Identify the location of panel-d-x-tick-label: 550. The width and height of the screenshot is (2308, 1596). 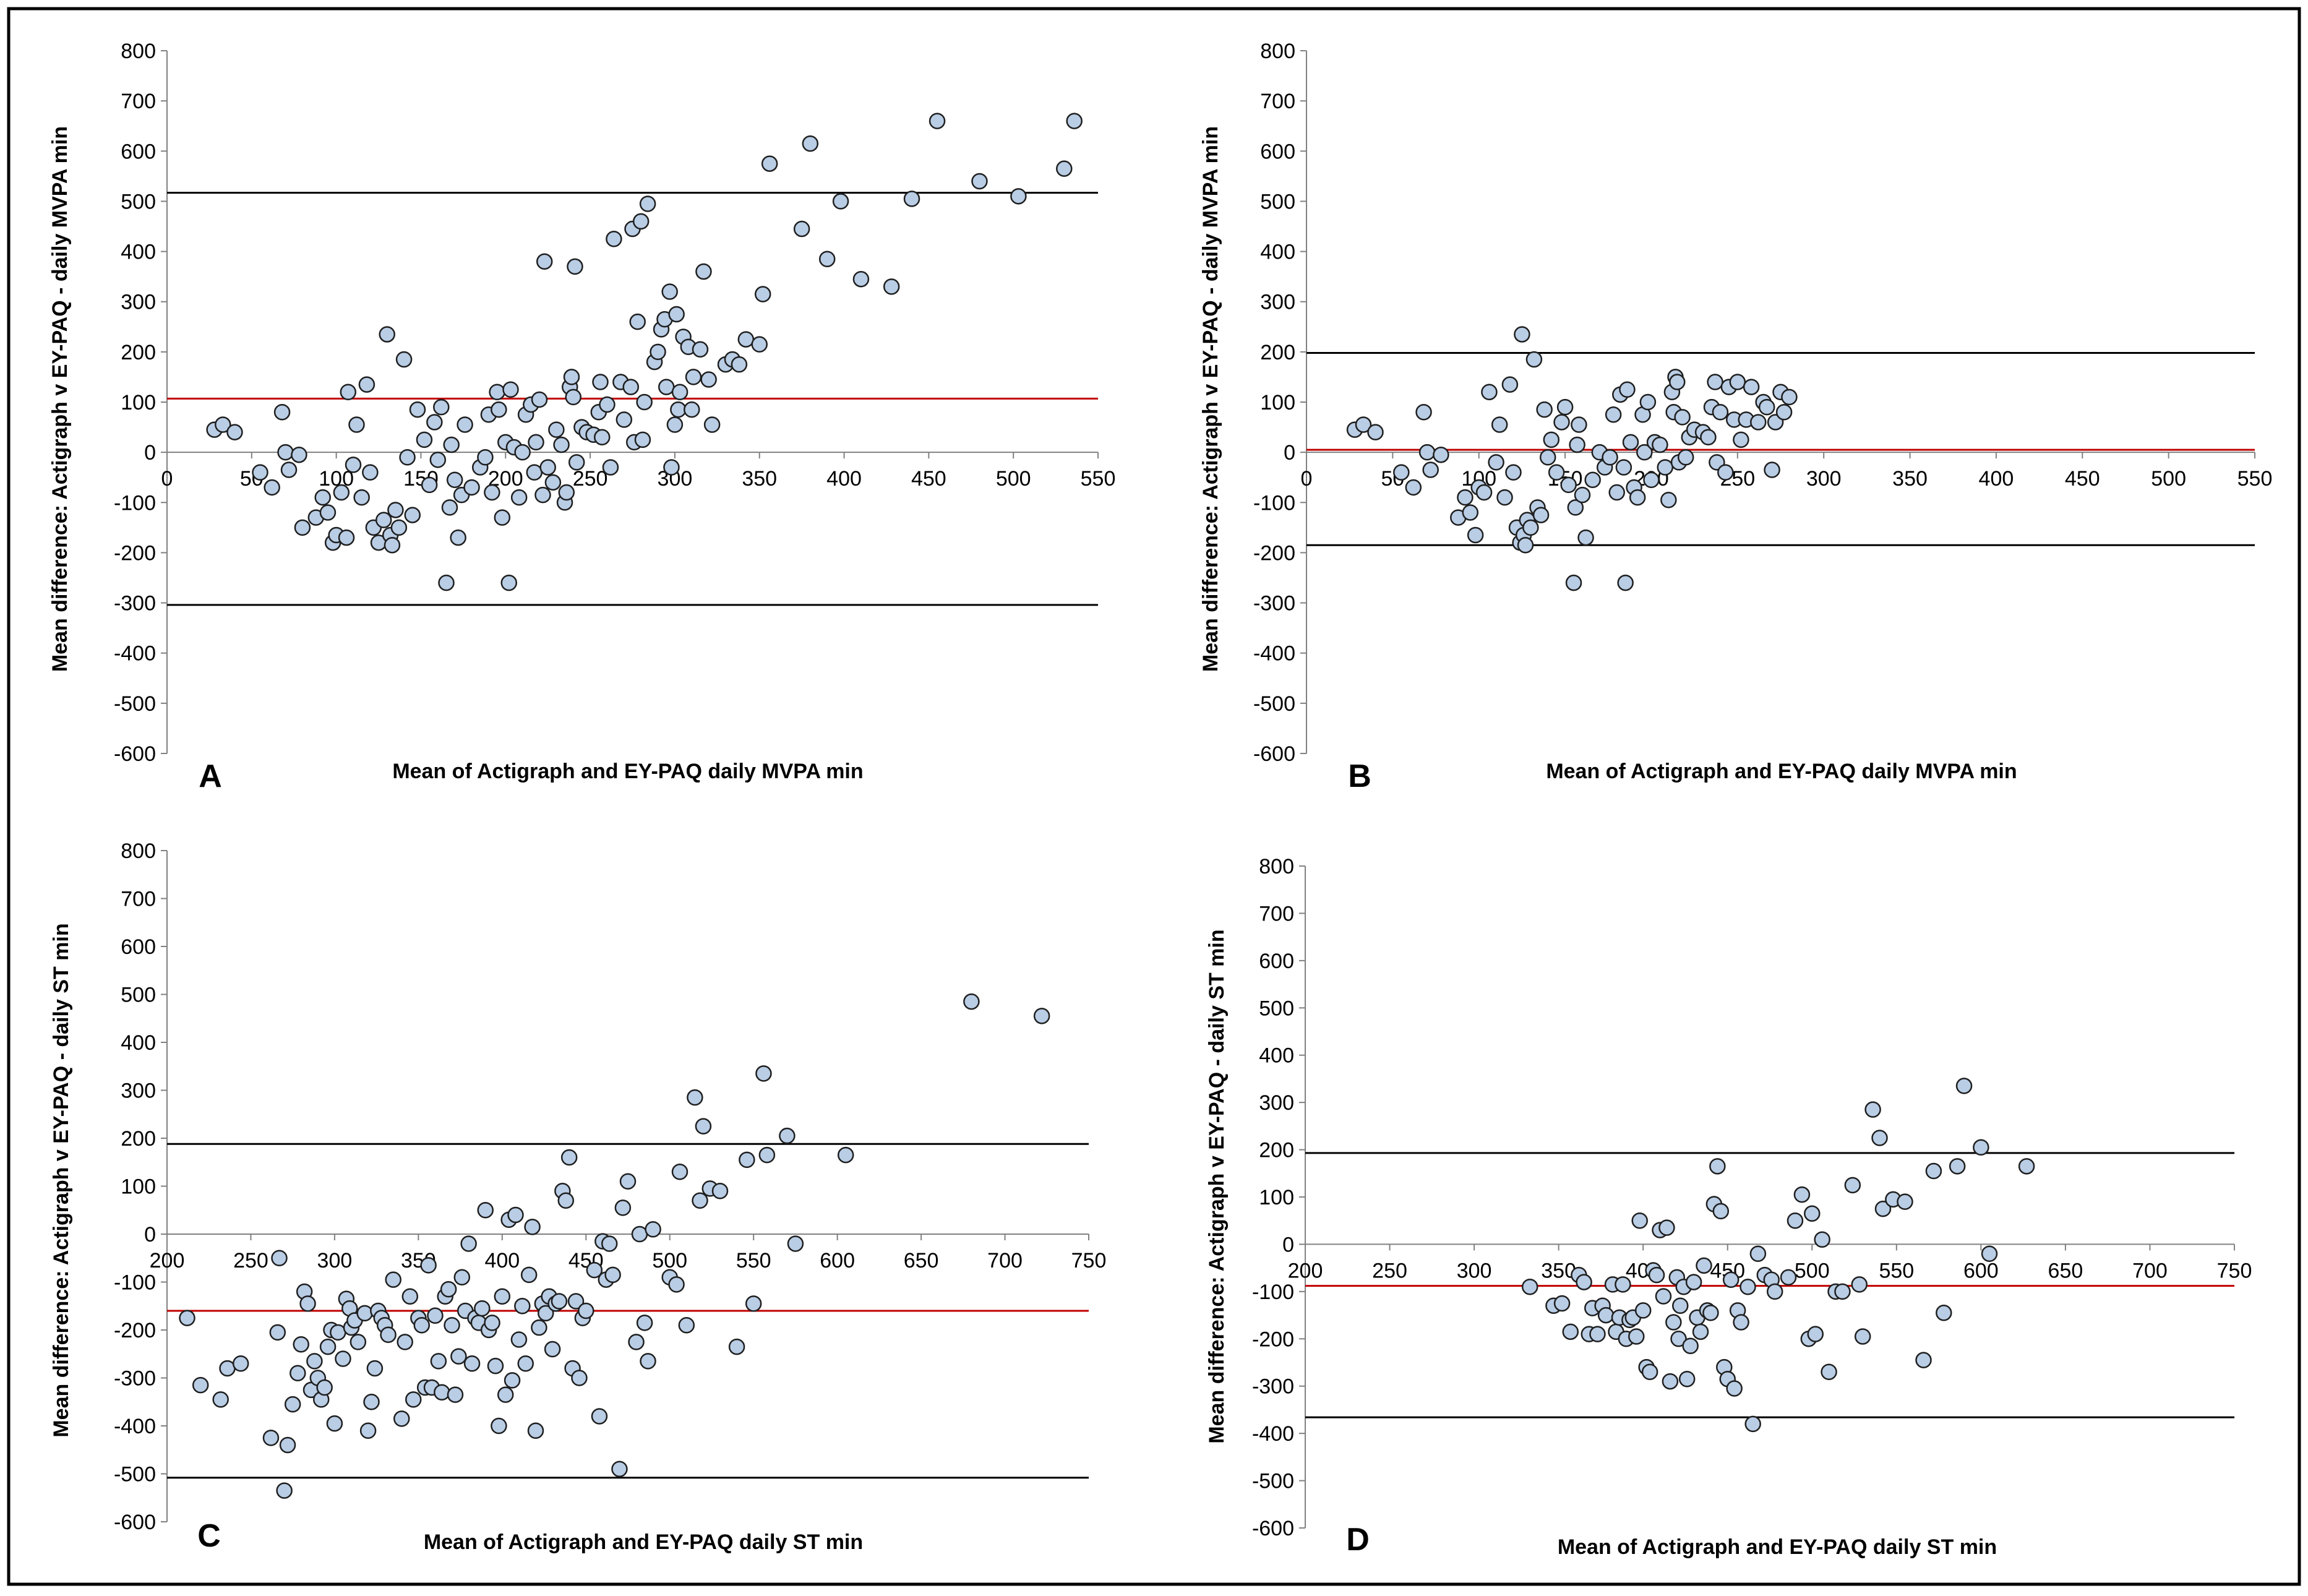
(1896, 1270).